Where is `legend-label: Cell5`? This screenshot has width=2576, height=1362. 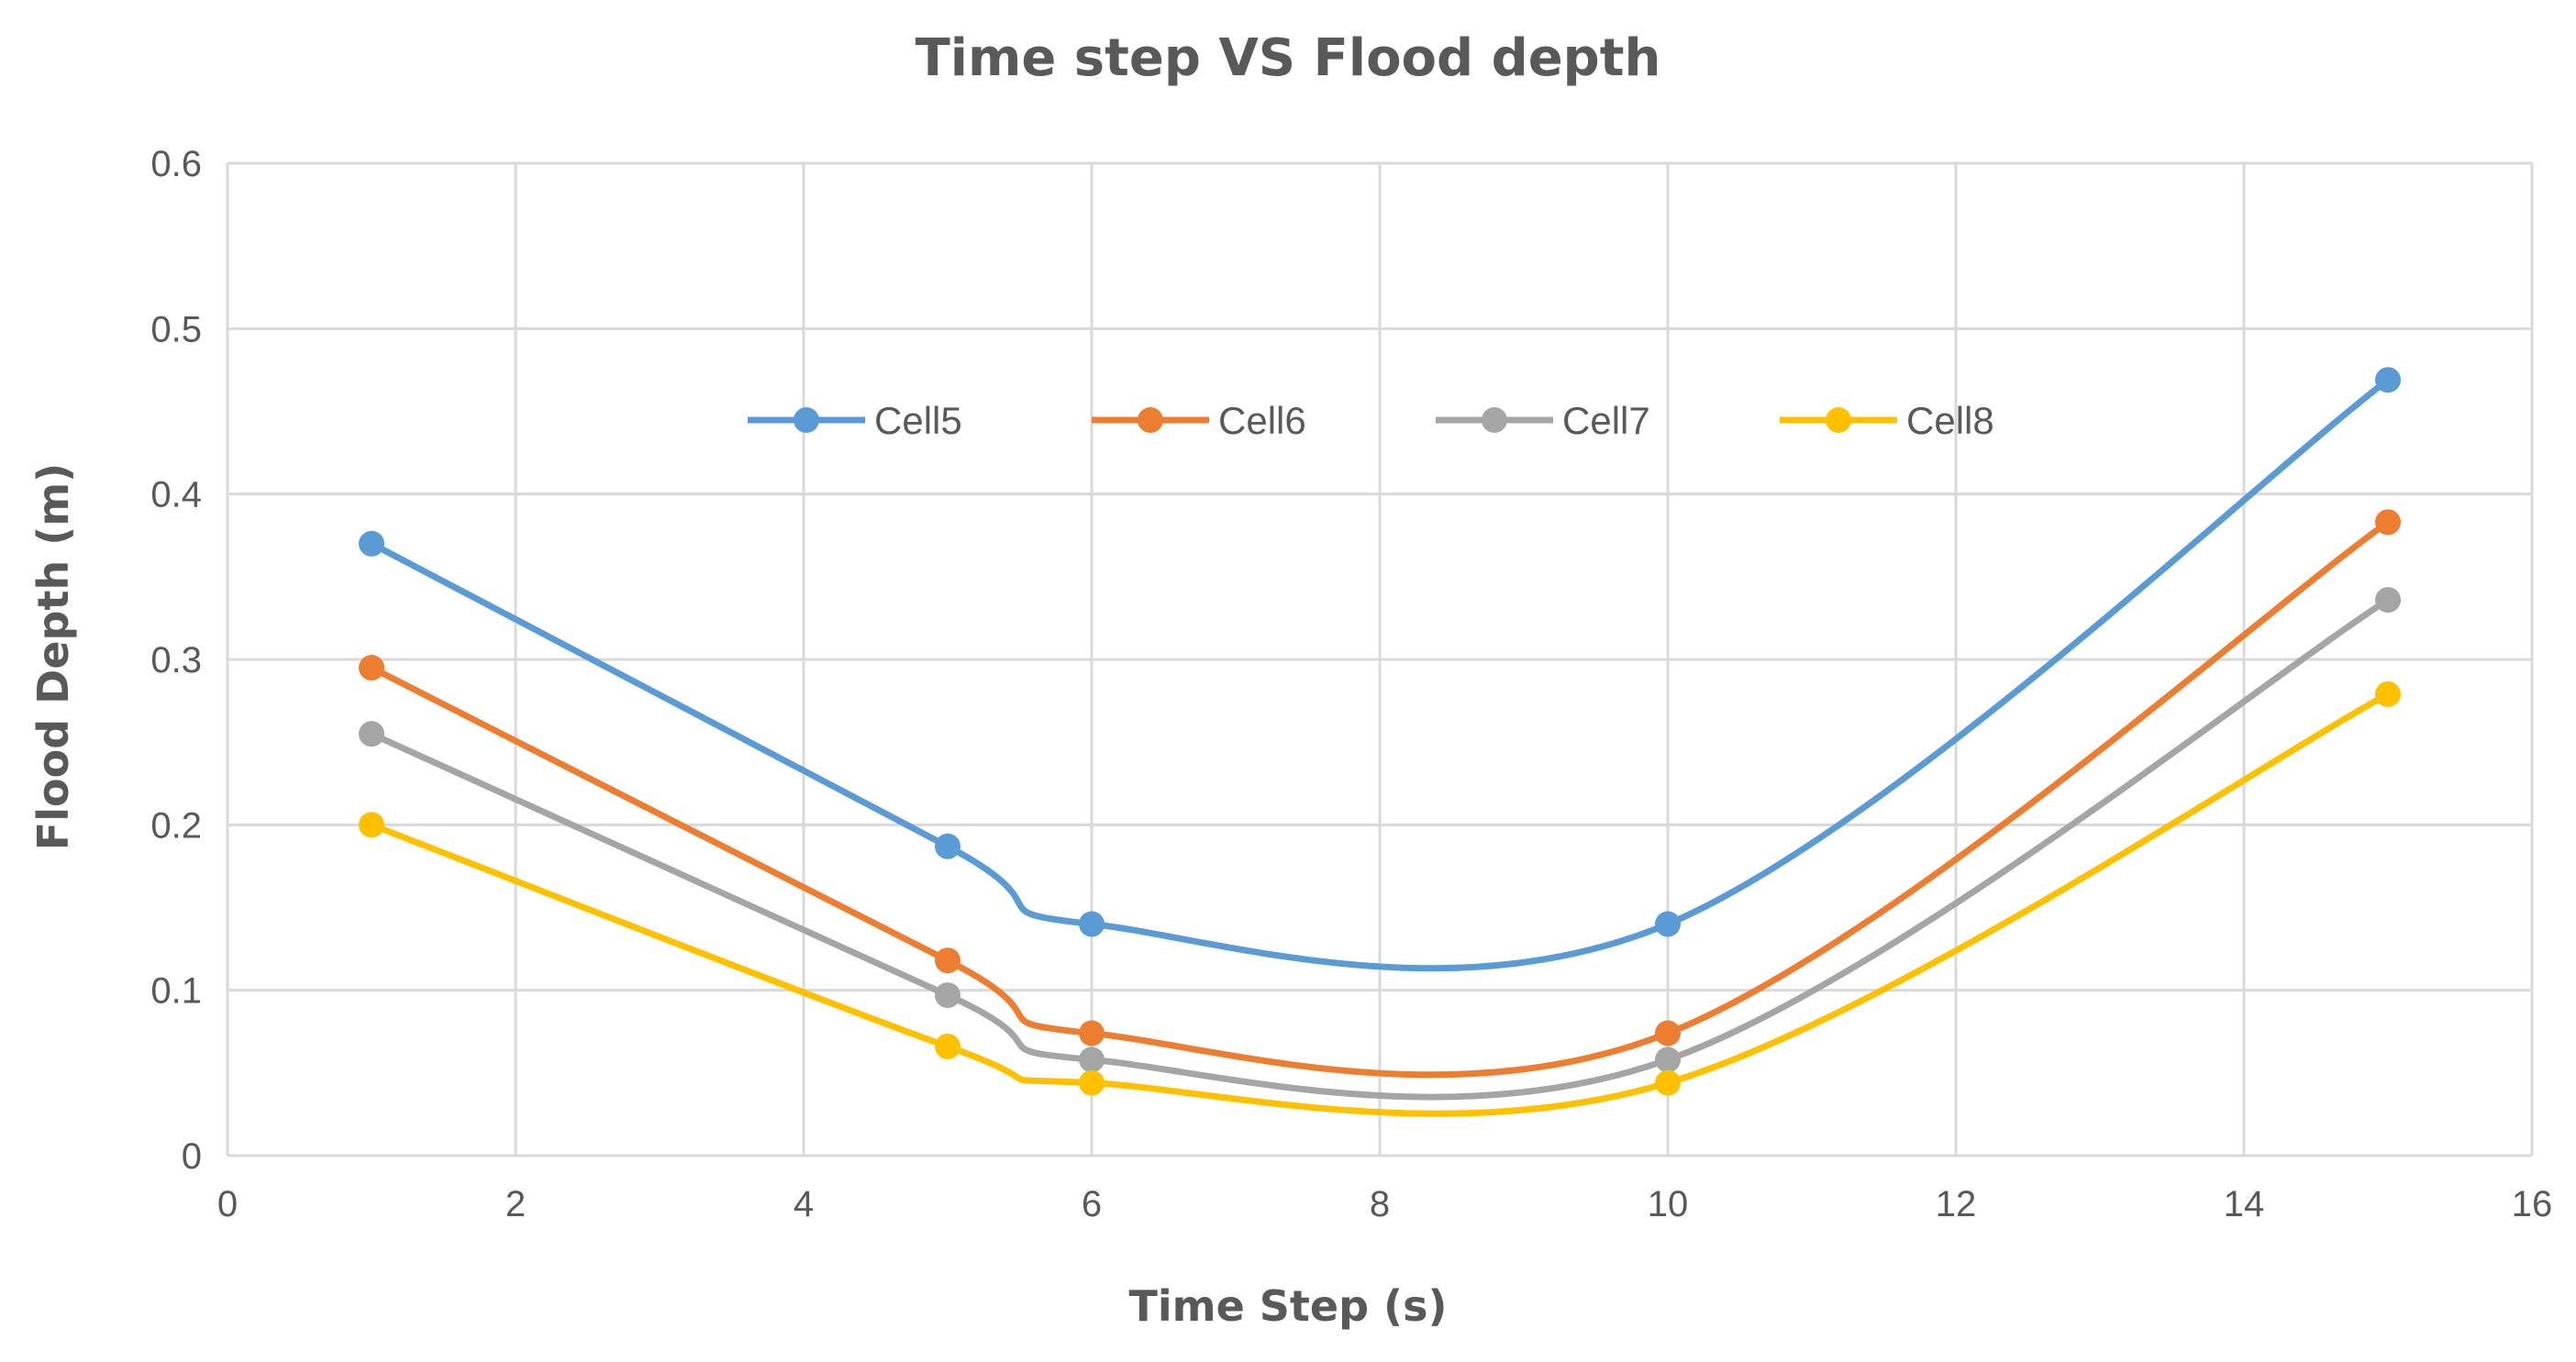
legend-label: Cell5 is located at coordinates (918, 420).